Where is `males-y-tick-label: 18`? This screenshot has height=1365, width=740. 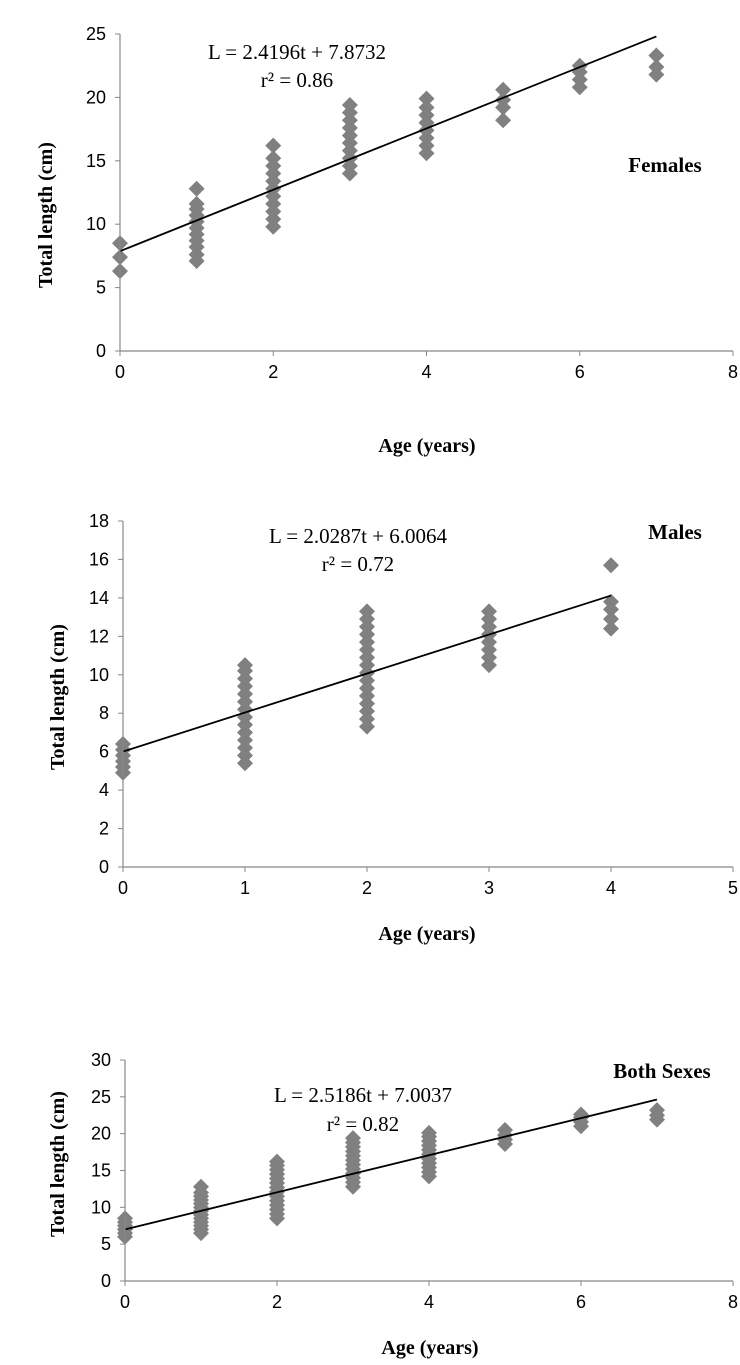
males-y-tick-label: 18 is located at coordinates (99, 521).